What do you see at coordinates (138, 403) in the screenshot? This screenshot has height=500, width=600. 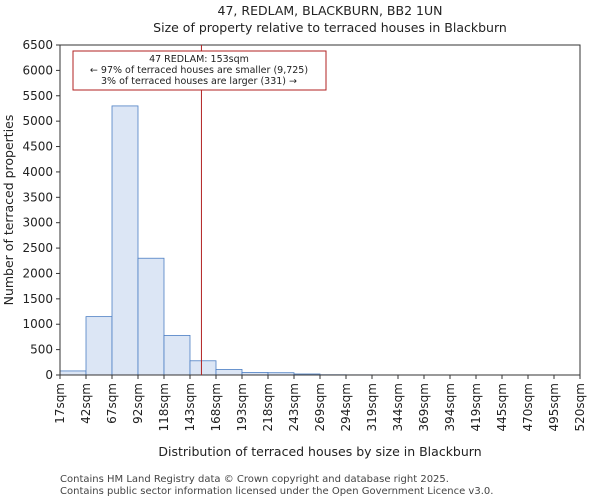 I see `x-tick-label: 92sqm` at bounding box center [138, 403].